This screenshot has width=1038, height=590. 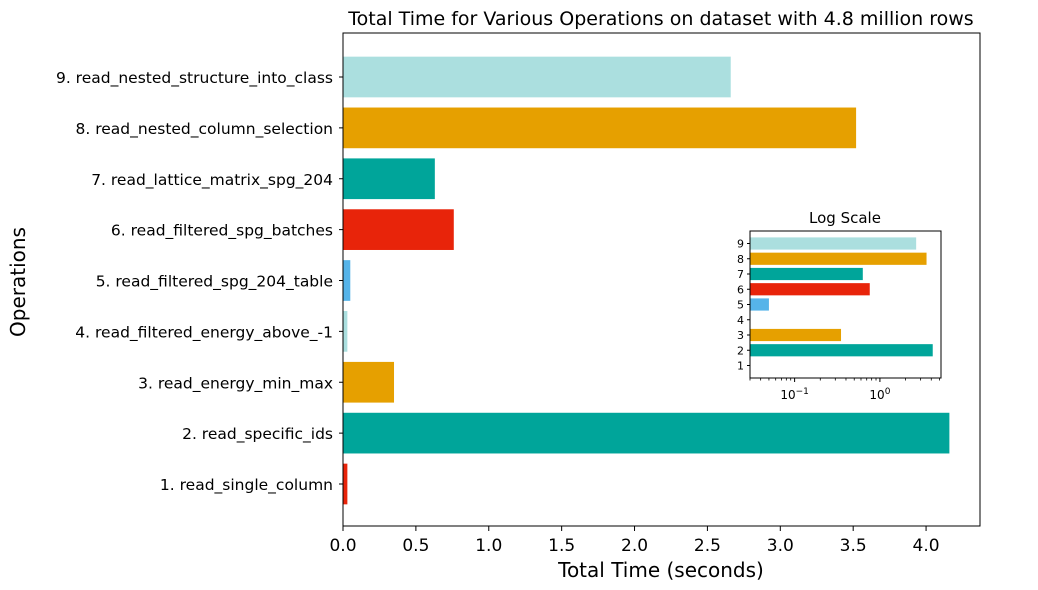 I want to click on inset-y-tick-label: 9, so click(x=740, y=244).